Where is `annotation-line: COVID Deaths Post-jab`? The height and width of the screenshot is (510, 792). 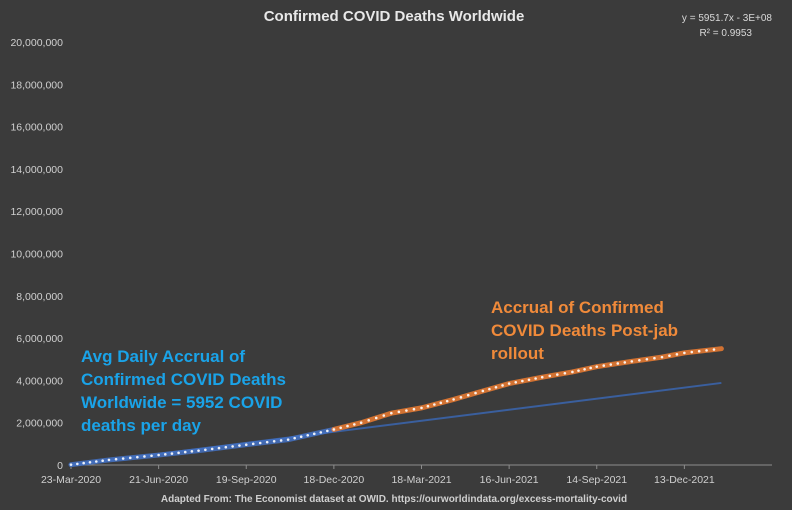 annotation-line: COVID Deaths Post-jab is located at coordinates (584, 330).